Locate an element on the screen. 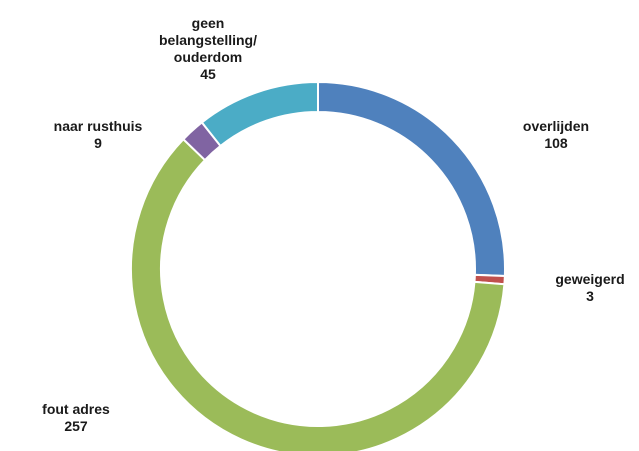  data-label-geweigerd: geweigerd 3 is located at coordinates (589, 287).